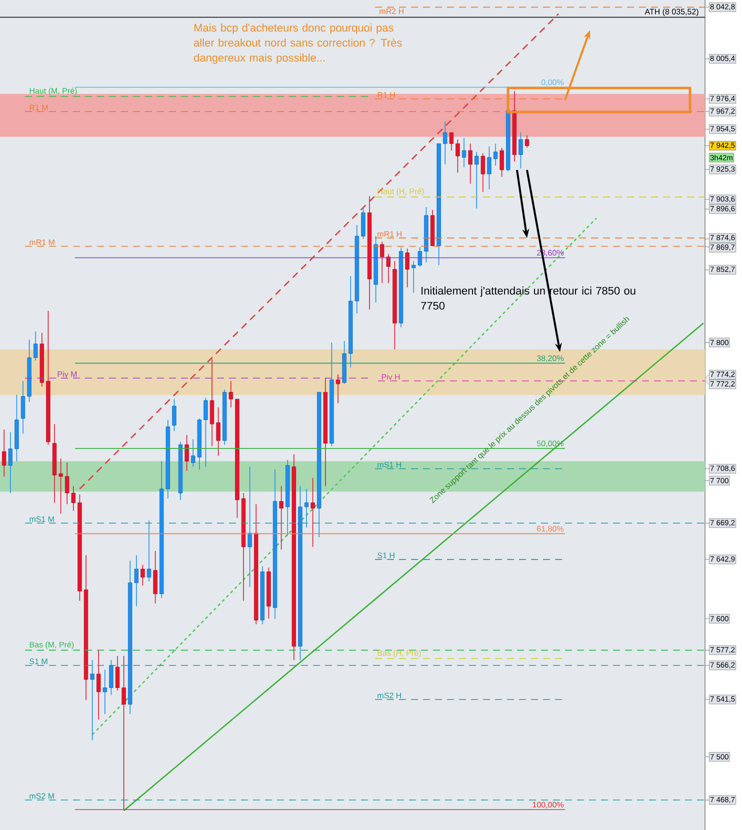  Describe the element at coordinates (399, 654) in the screenshot. I see `ref-line-label: Bas (H, Pré)` at that location.